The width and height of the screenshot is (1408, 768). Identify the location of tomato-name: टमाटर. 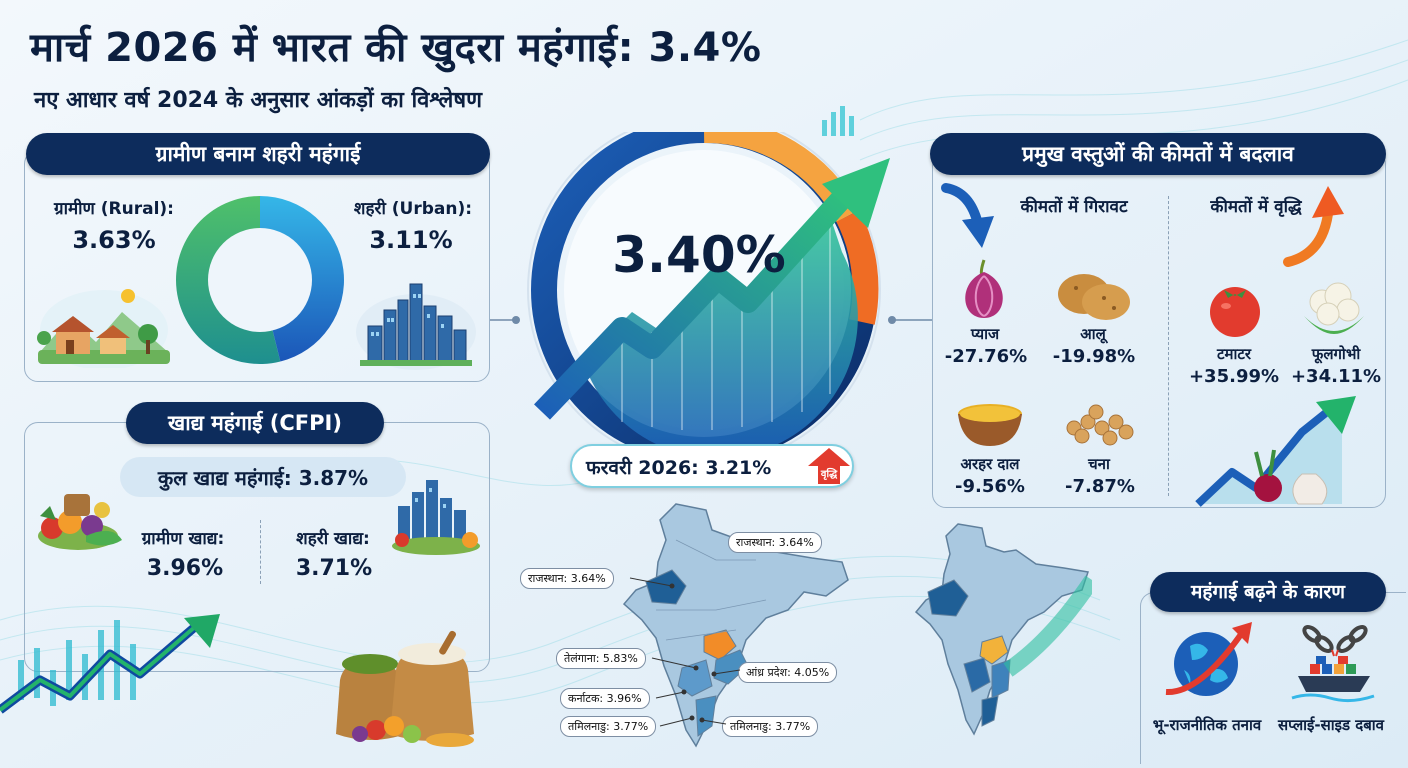
(1234, 354).